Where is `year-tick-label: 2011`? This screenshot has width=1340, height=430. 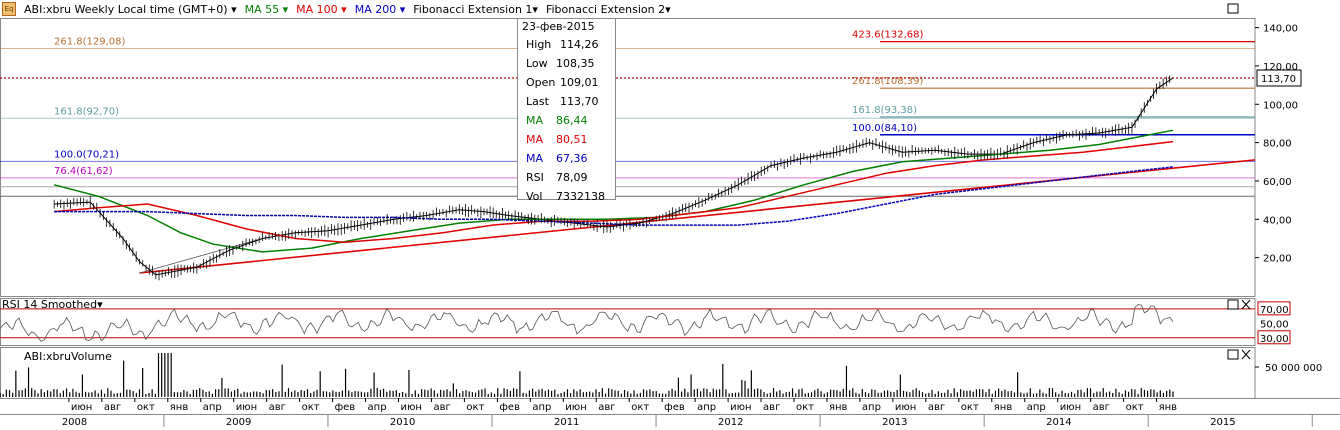 year-tick-label: 2011 is located at coordinates (566, 422).